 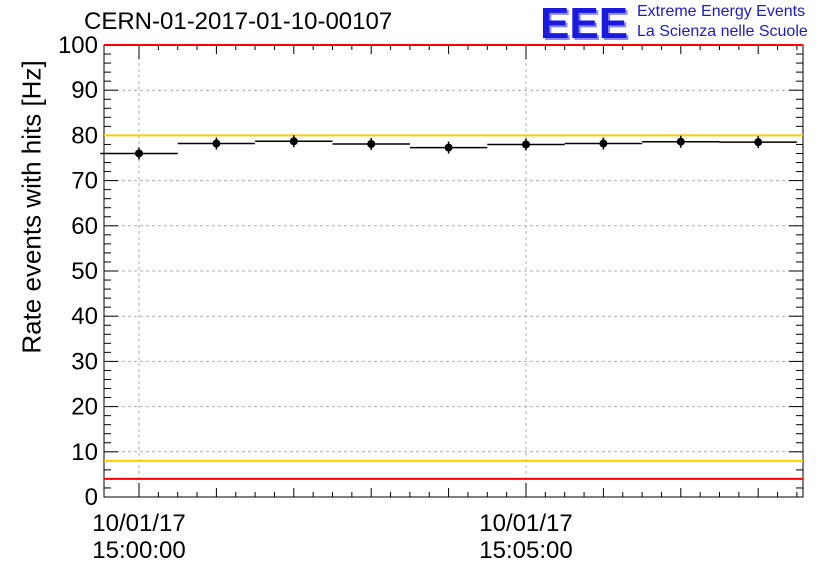 What do you see at coordinates (91, 497) in the screenshot?
I see `y-tick-label: 0` at bounding box center [91, 497].